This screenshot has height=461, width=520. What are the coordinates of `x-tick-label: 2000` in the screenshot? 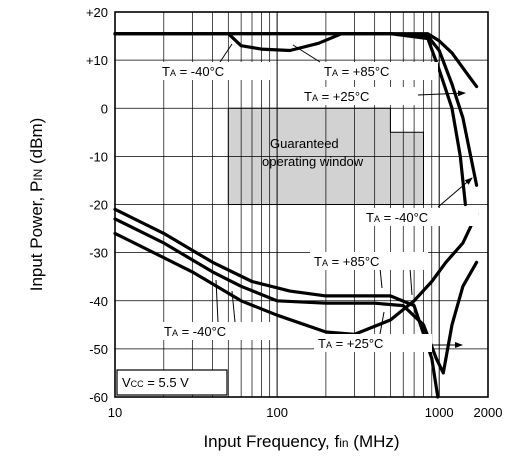 It's located at (488, 412).